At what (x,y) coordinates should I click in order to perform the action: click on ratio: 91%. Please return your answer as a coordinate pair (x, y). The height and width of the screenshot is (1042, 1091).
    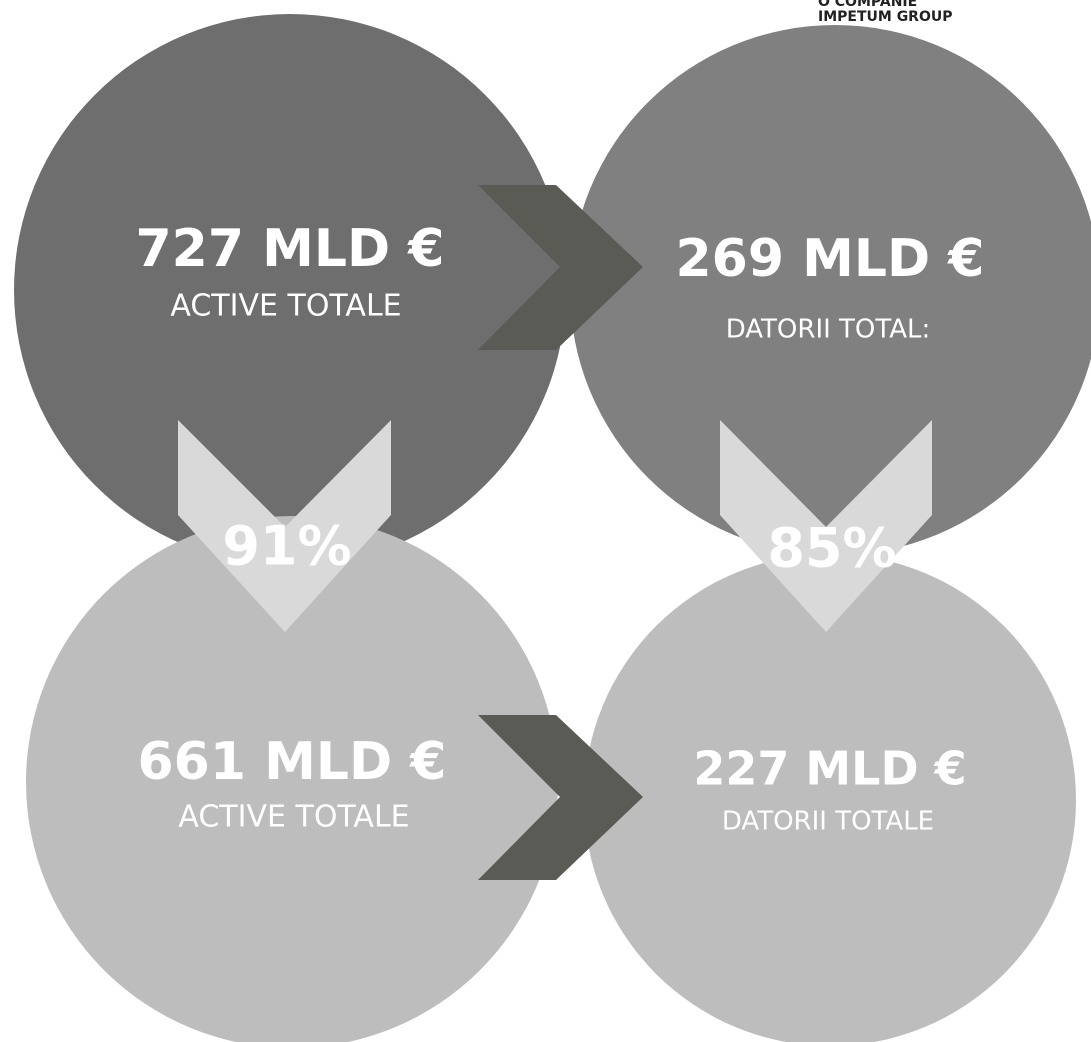
    Looking at the image, I should click on (286, 546).